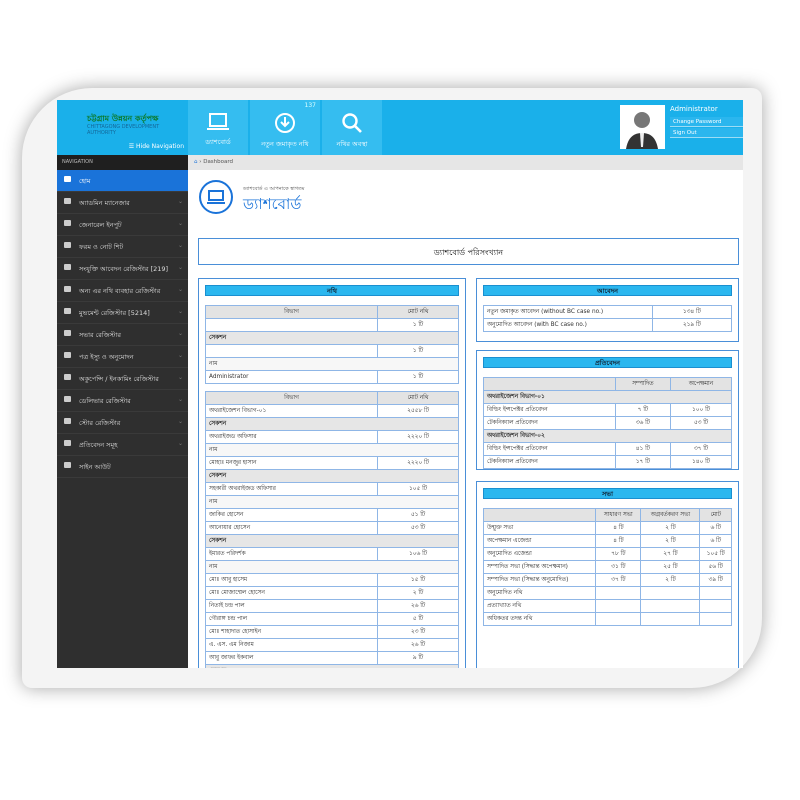 This screenshot has height=800, width=800. Describe the element at coordinates (122, 181) in the screenshot. I see `sidebar-item: হোম` at that location.